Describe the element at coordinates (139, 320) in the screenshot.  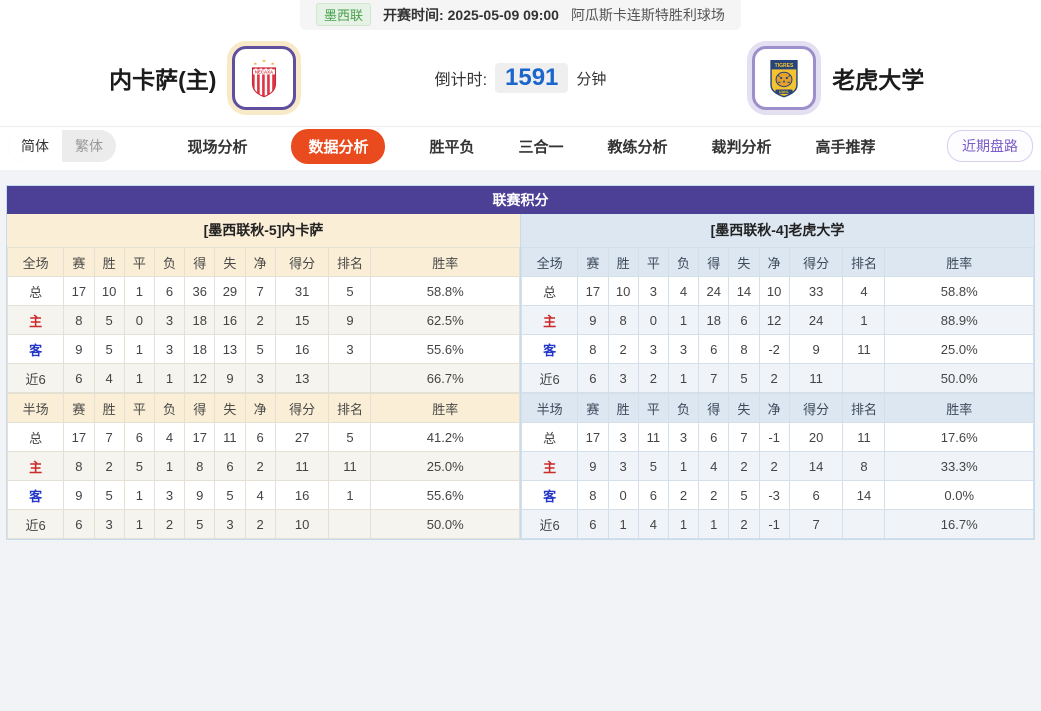
I see `stat-cell: 0` at that location.